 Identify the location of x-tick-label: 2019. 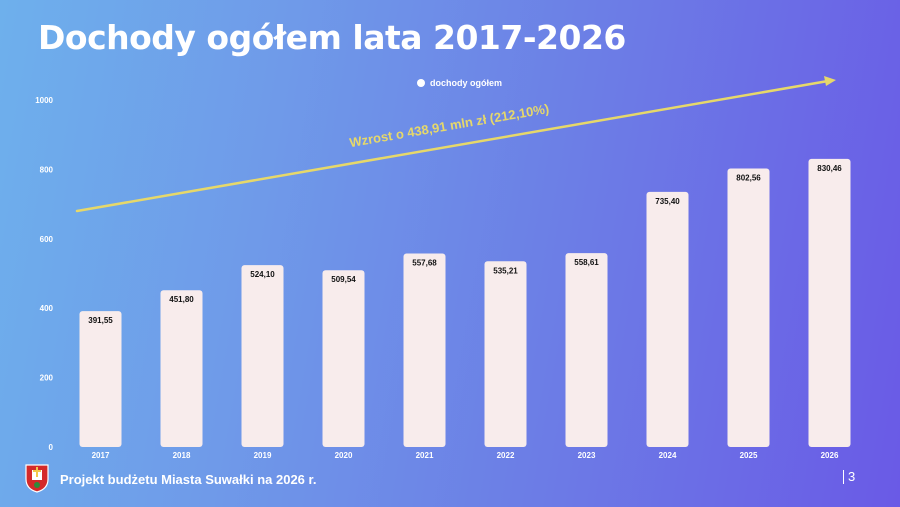
(263, 455).